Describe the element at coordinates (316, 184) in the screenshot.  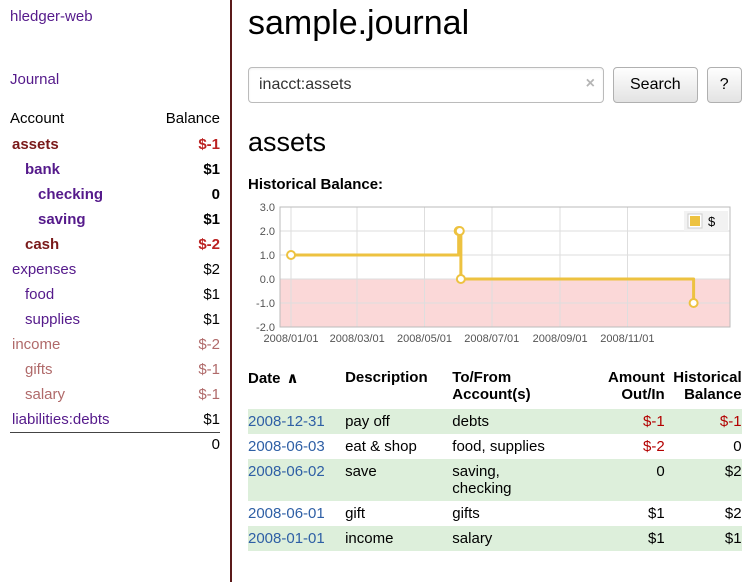
I see `chart-title: Historical Balance:` at that location.